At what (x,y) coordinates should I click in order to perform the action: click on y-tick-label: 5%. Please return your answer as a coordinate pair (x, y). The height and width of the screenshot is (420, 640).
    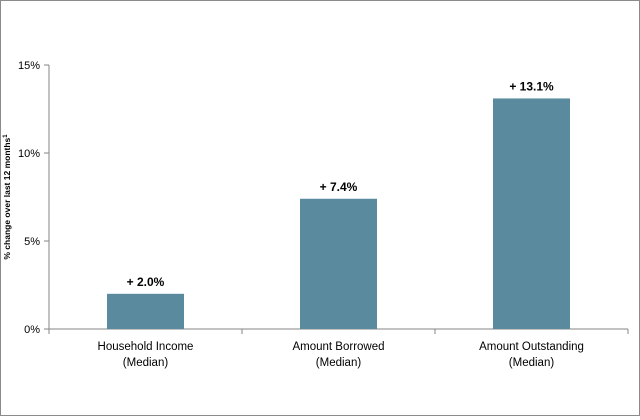
    Looking at the image, I should click on (32, 242).